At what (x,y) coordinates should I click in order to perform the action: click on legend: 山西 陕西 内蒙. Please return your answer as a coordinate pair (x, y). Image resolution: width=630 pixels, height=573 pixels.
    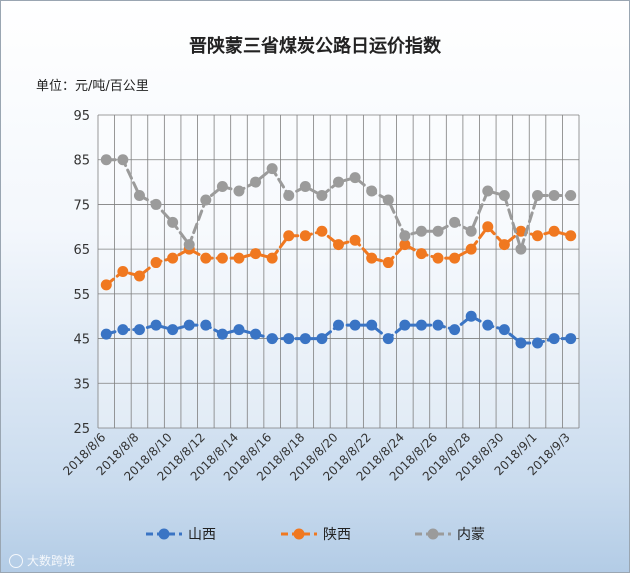
    Looking at the image, I should click on (315, 536).